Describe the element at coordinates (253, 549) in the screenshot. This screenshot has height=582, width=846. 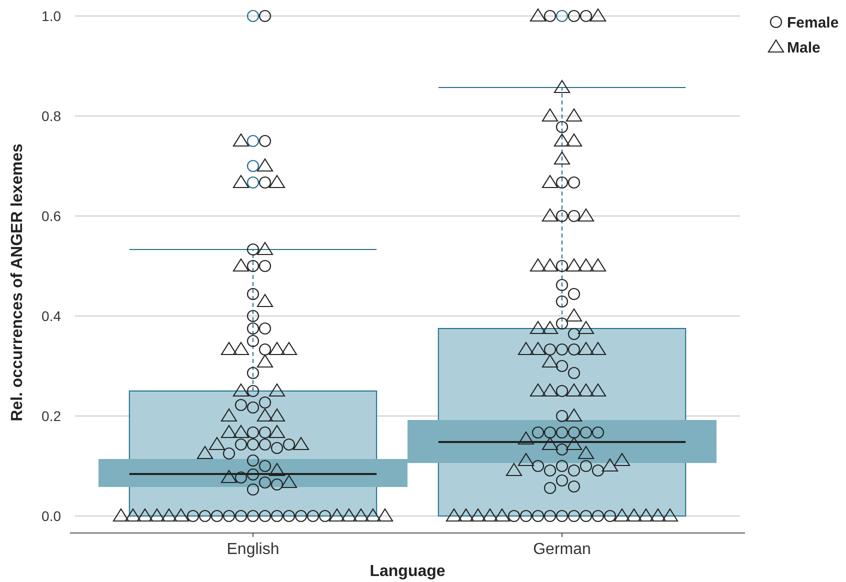
I see `x-tick-label: English` at that location.